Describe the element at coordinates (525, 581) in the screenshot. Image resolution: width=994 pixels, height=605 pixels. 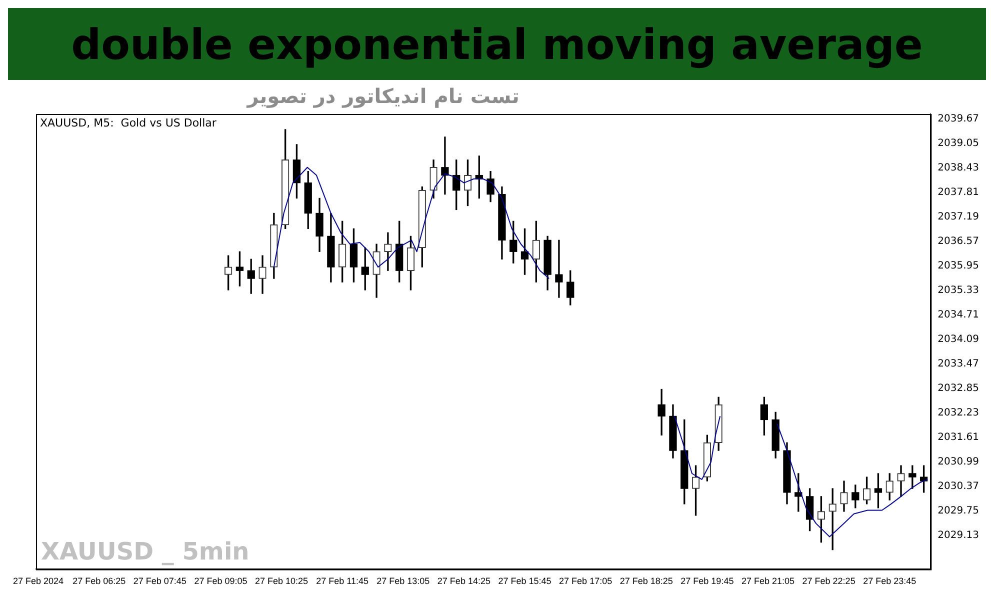
I see `x-tick-label: 27 Feb 15:45` at that location.